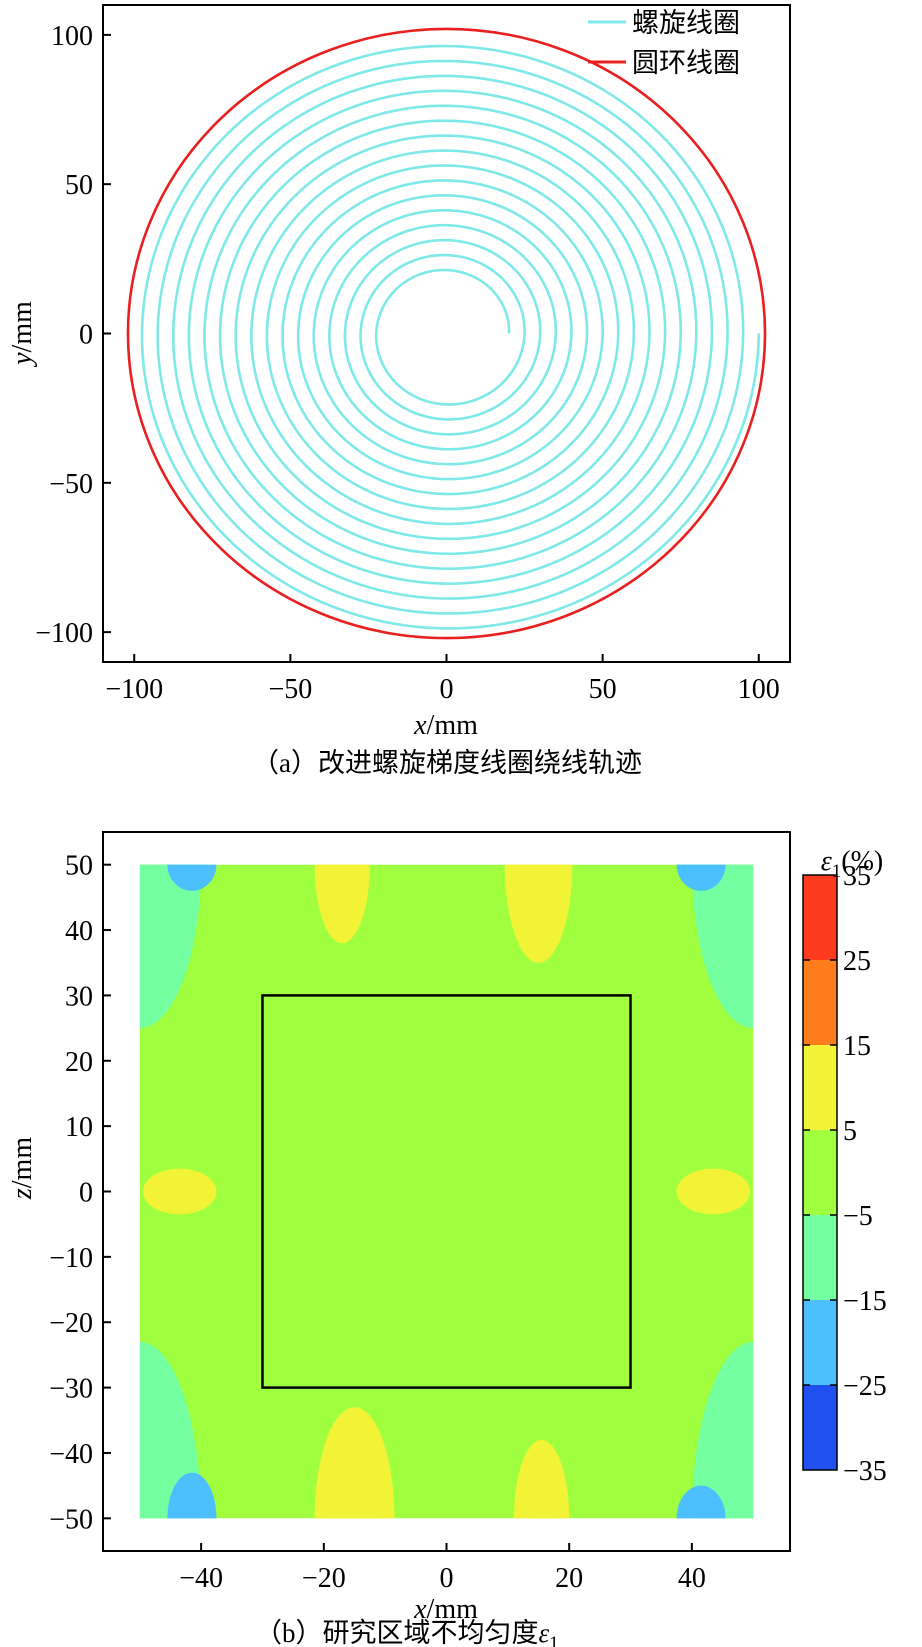 The image size is (922, 1647). What do you see at coordinates (71, 1323) in the screenshot?
I see `y-tick-label-b: −20` at bounding box center [71, 1323].